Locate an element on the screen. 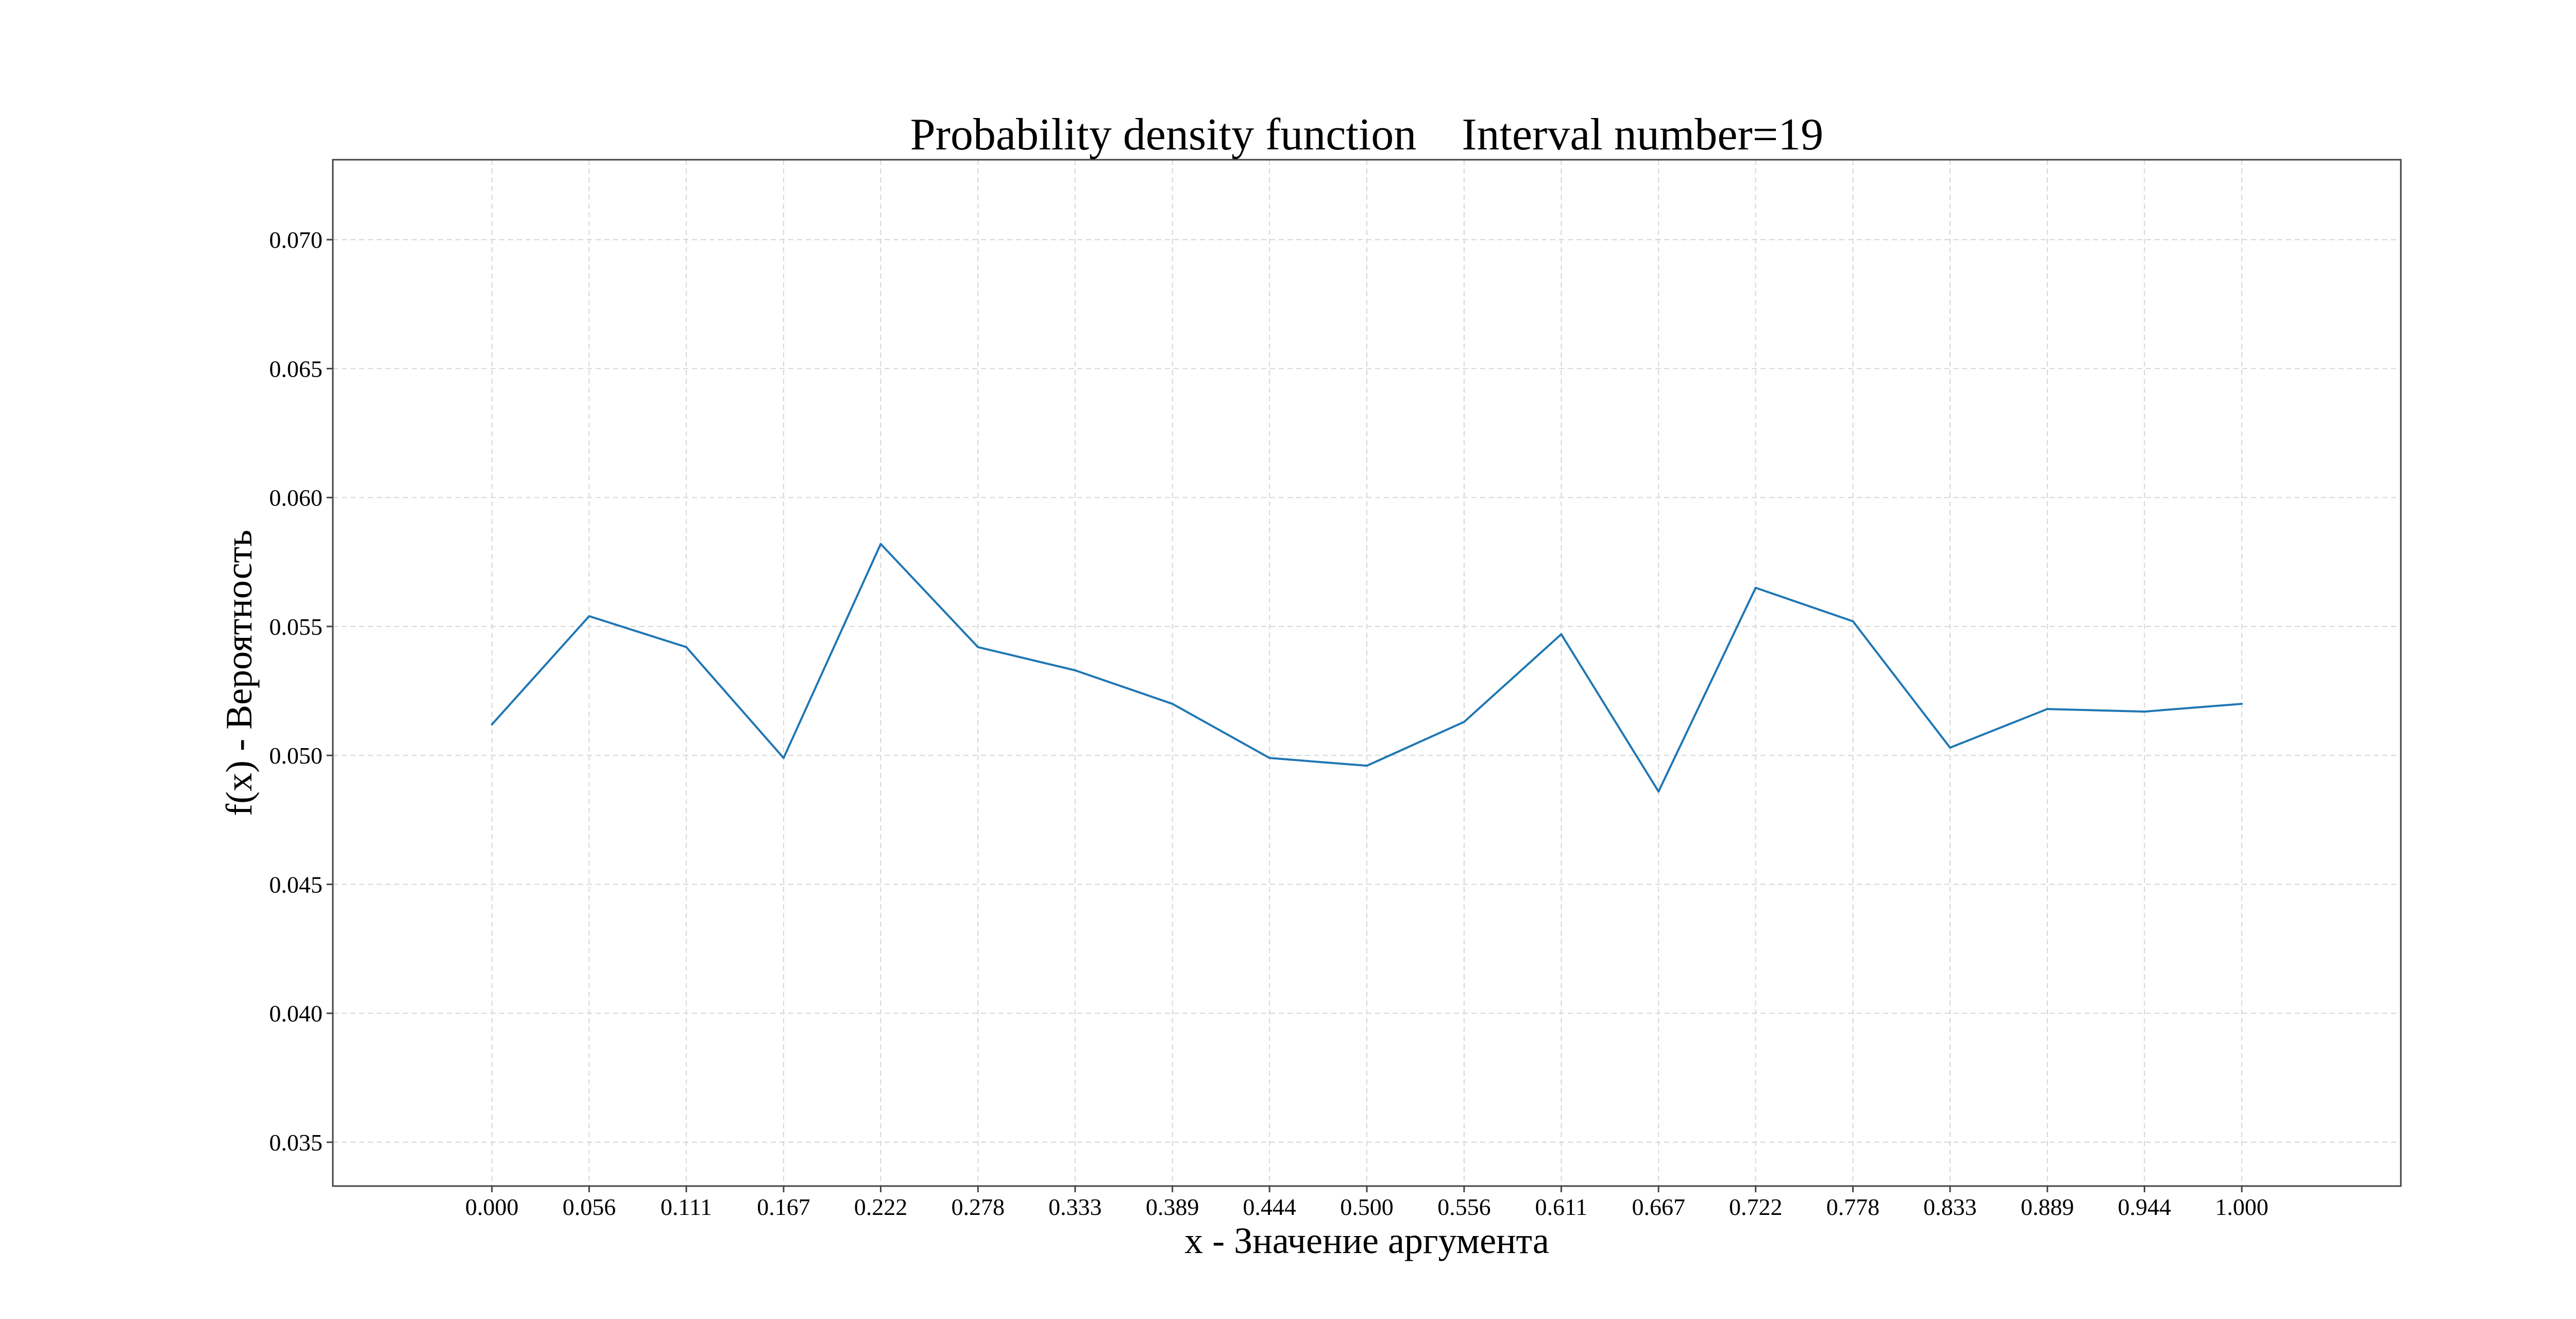 This screenshot has height=1319, width=2576. x-tick-label: 0.444 is located at coordinates (1269, 1207).